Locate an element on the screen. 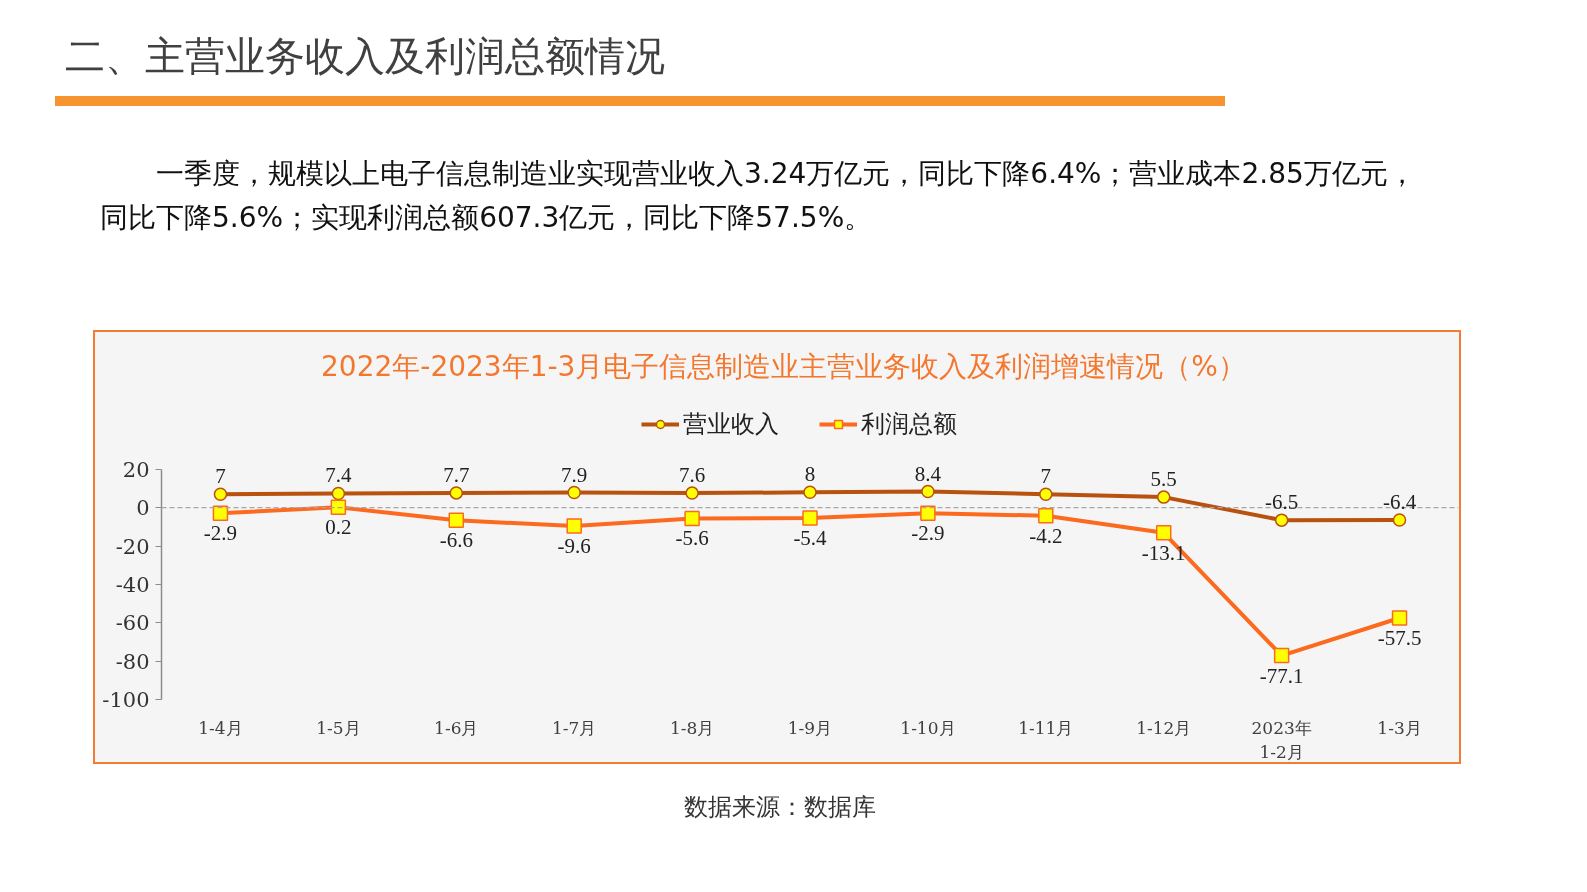  x-tick-label: 1-12月 is located at coordinates (1164, 727).